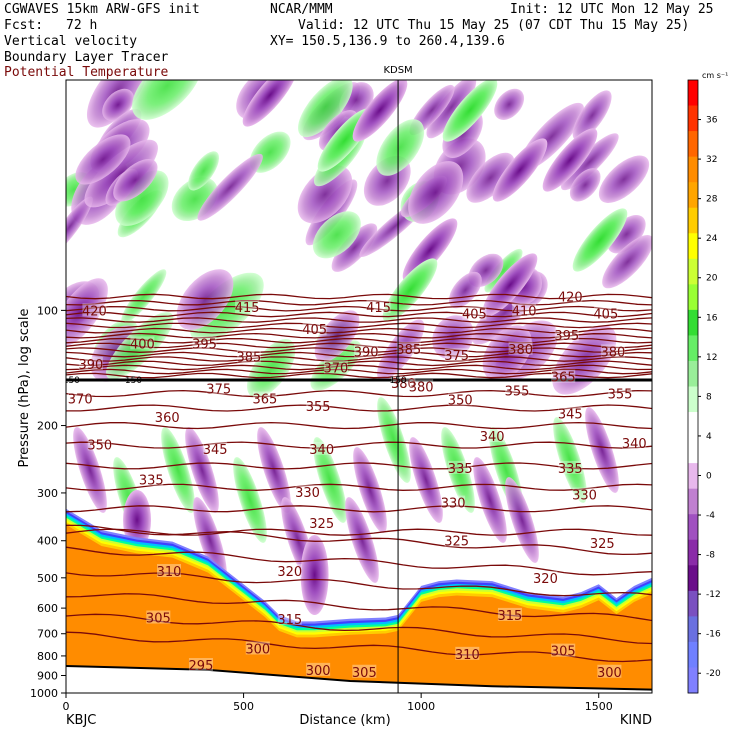  What do you see at coordinates (712, 318) in the screenshot?
I see `colorbar-label: 16` at bounding box center [712, 318].